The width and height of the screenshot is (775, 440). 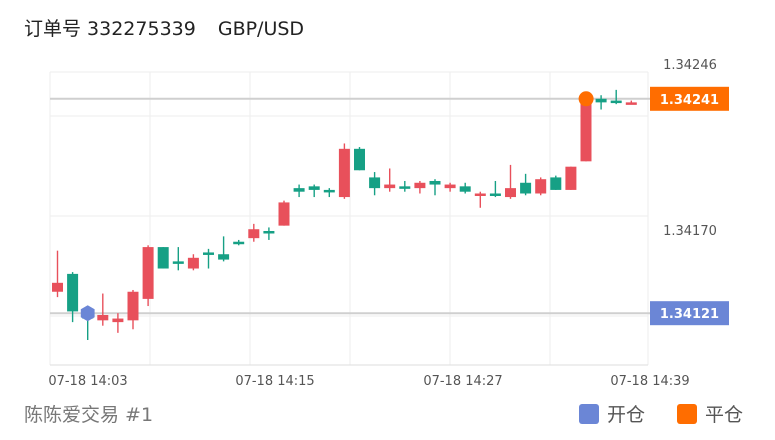 I want to click on chart-header: 订单号 332275339 GBP/USD, so click(x=164, y=27).